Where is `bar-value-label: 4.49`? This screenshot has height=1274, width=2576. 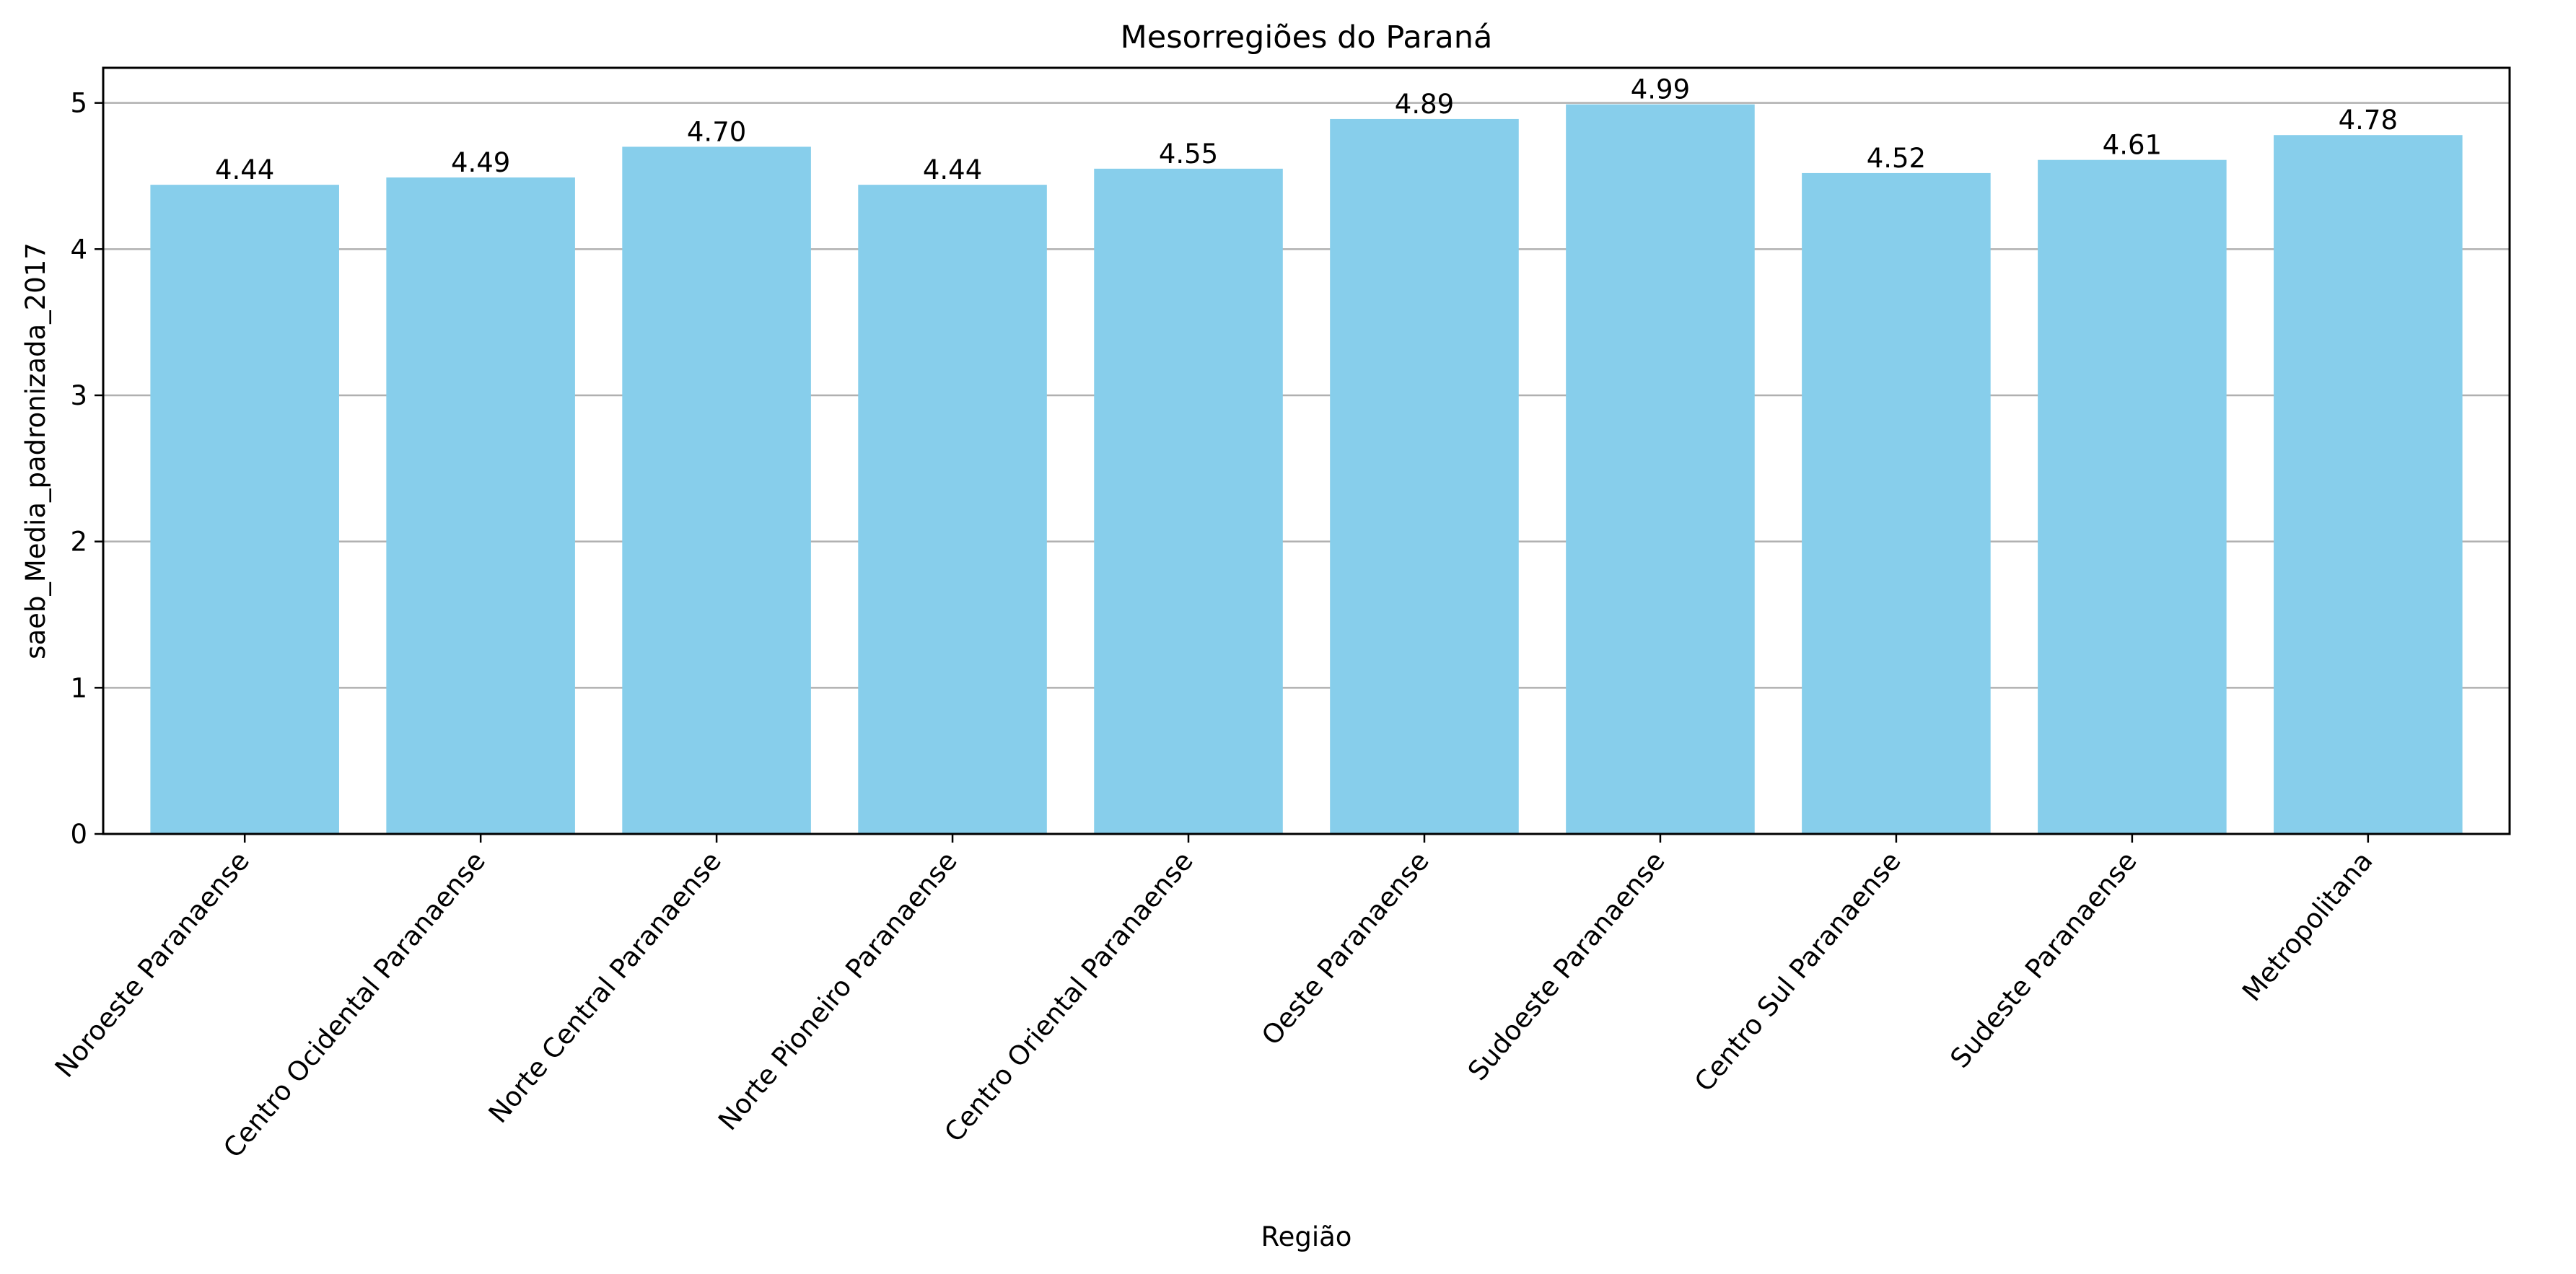
bar-value-label: 4.49 is located at coordinates (480, 163).